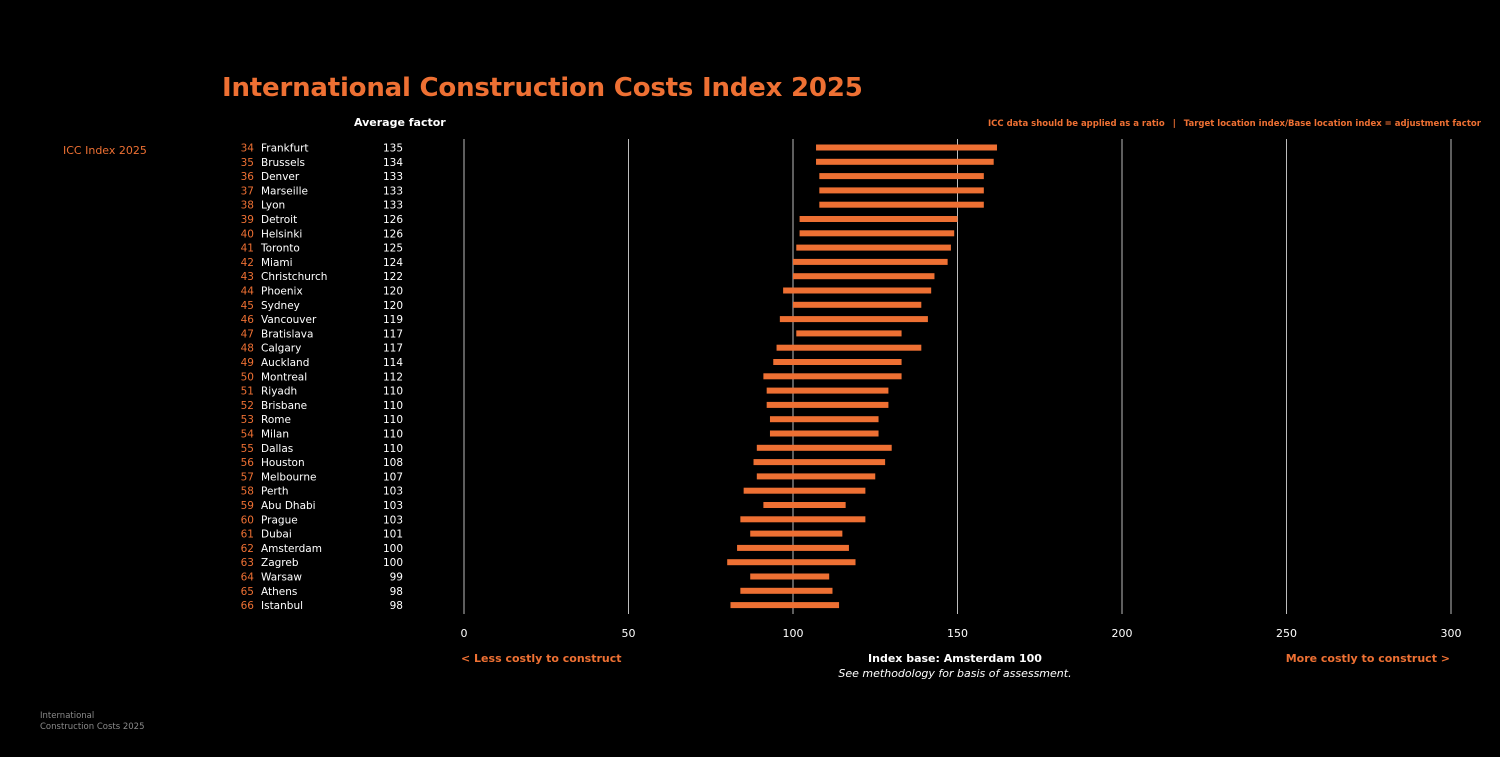  I want to click on average-factor-value: 125, so click(393, 249).